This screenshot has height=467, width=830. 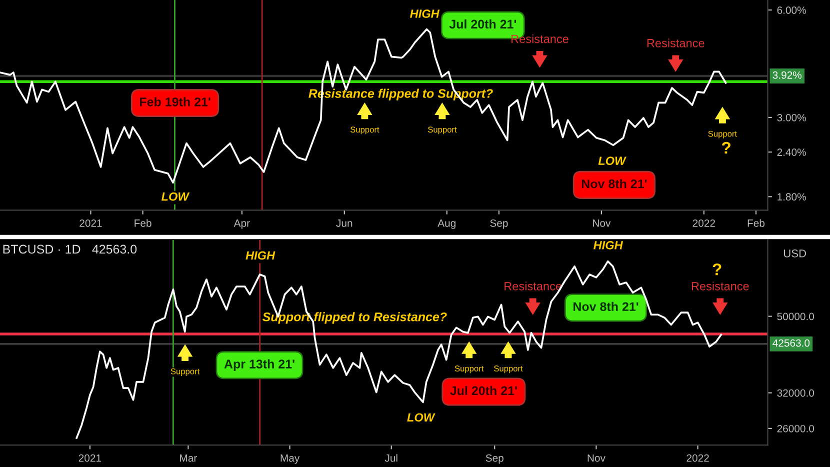 What do you see at coordinates (791, 152) in the screenshot?
I see `y-tick-label: 2.40%` at bounding box center [791, 152].